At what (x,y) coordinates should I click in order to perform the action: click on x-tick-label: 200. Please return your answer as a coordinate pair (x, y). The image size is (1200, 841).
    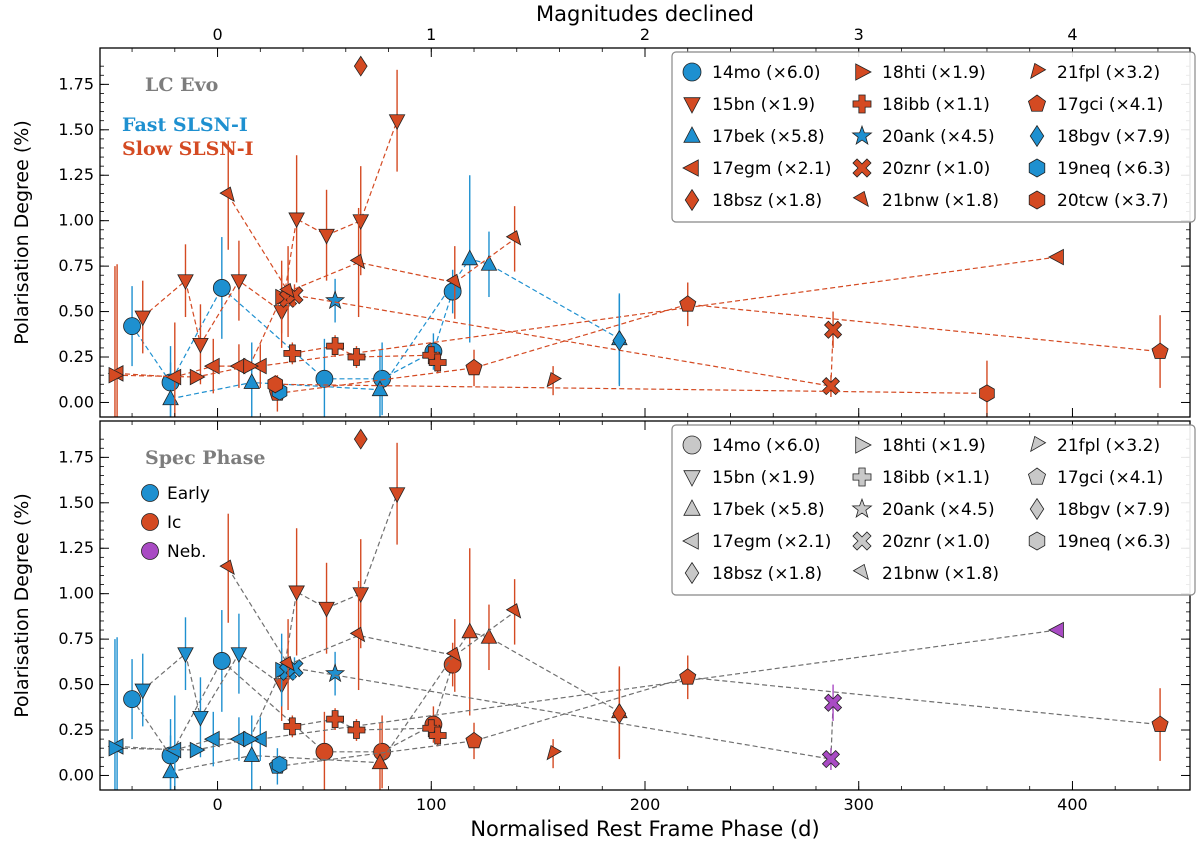
    Looking at the image, I should click on (645, 804).